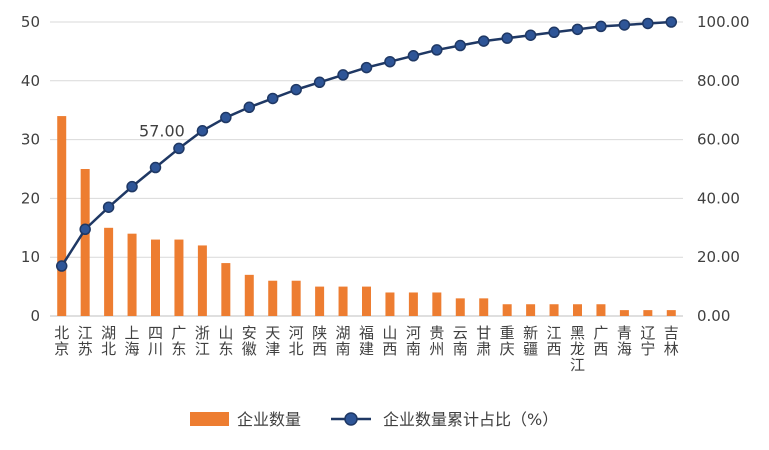 Image resolution: width=769 pixels, height=450 pixels. What do you see at coordinates (413, 341) in the screenshot?
I see `category-label: 河南` at bounding box center [413, 341].